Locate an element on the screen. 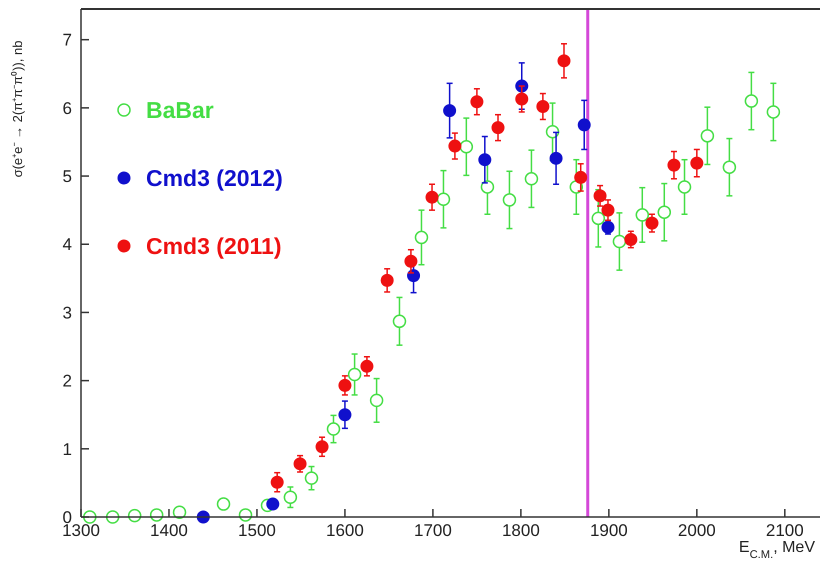  legend-label: Cmd3 (2012) is located at coordinates (214, 178).